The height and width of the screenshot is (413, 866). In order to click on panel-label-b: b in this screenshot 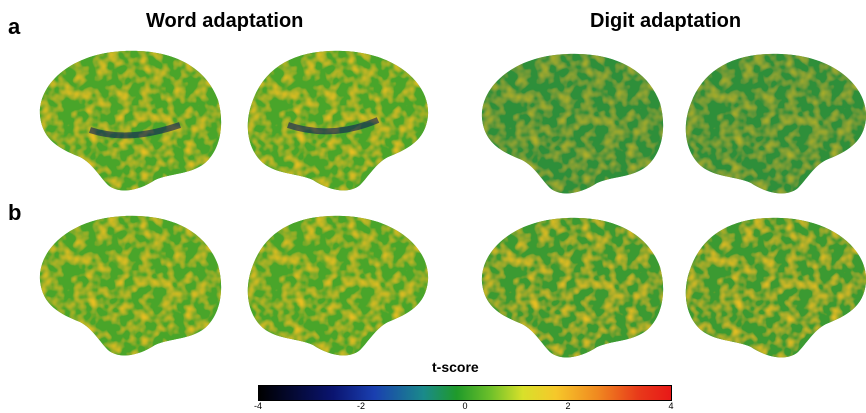, I will do `click(15, 212)`.